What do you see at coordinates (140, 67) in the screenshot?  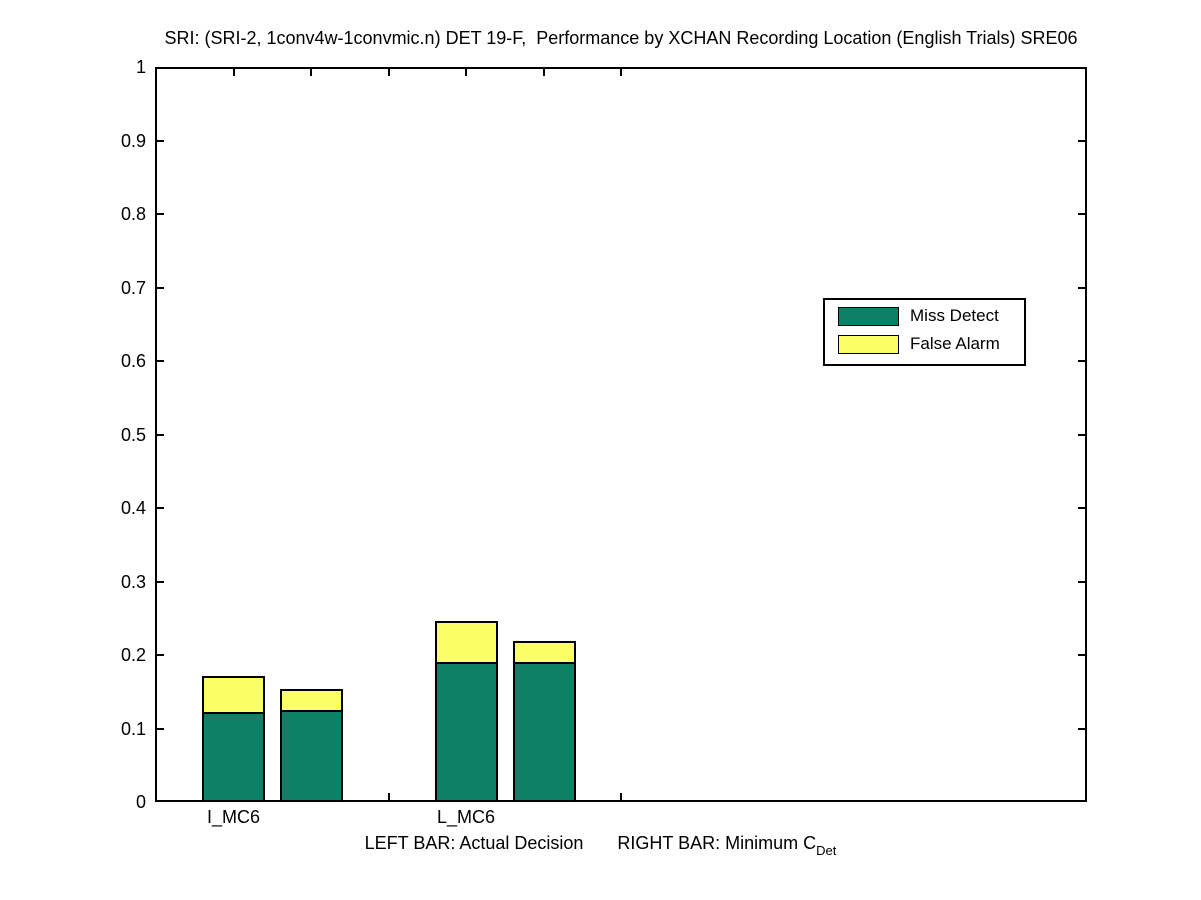 I see `y-tick-label: 1` at bounding box center [140, 67].